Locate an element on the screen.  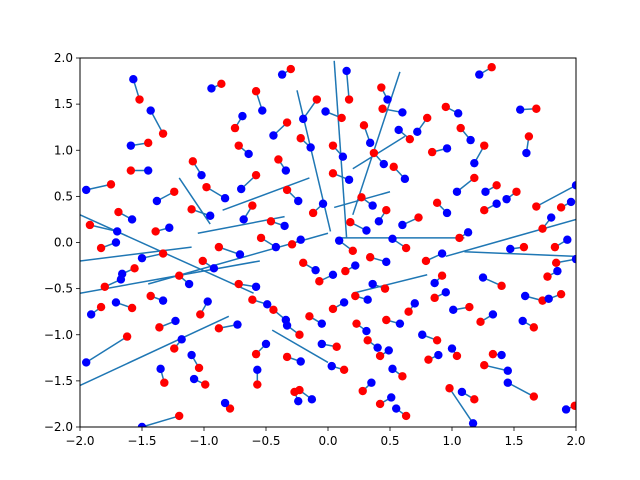
y-tick-label: −1.0 is located at coordinates (58, 335).